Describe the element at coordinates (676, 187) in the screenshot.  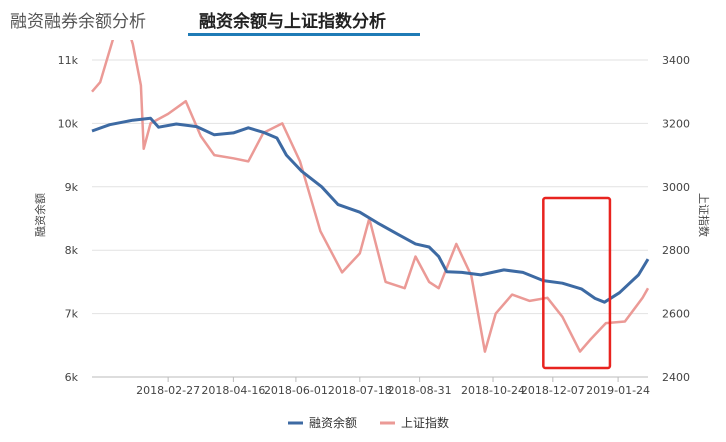
I see `right-tick-label: 3000` at that location.